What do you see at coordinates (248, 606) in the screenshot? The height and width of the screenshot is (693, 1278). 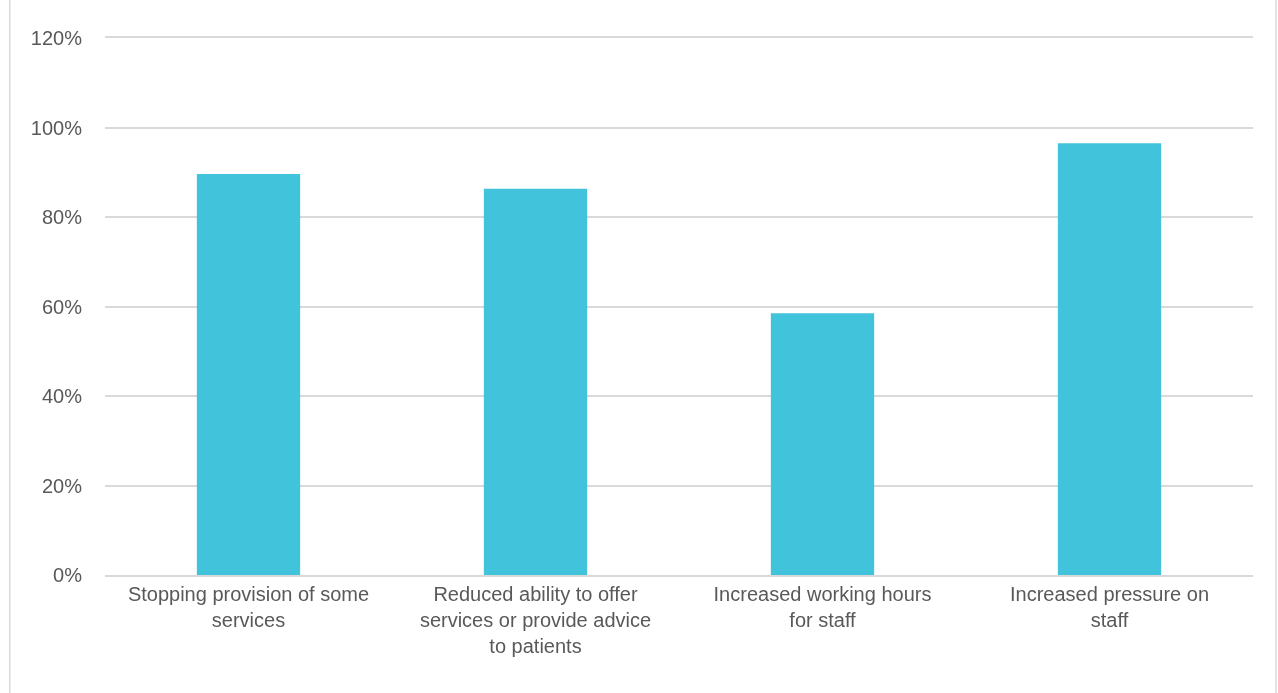 I see `x-tick-label: Stopping provision of some services` at bounding box center [248, 606].